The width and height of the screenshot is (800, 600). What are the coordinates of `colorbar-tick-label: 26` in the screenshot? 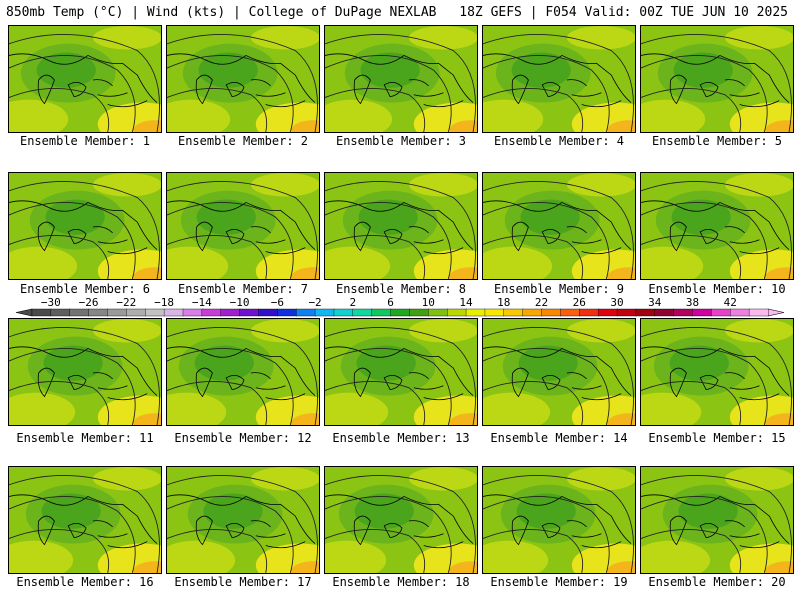 It's located at (579, 302).